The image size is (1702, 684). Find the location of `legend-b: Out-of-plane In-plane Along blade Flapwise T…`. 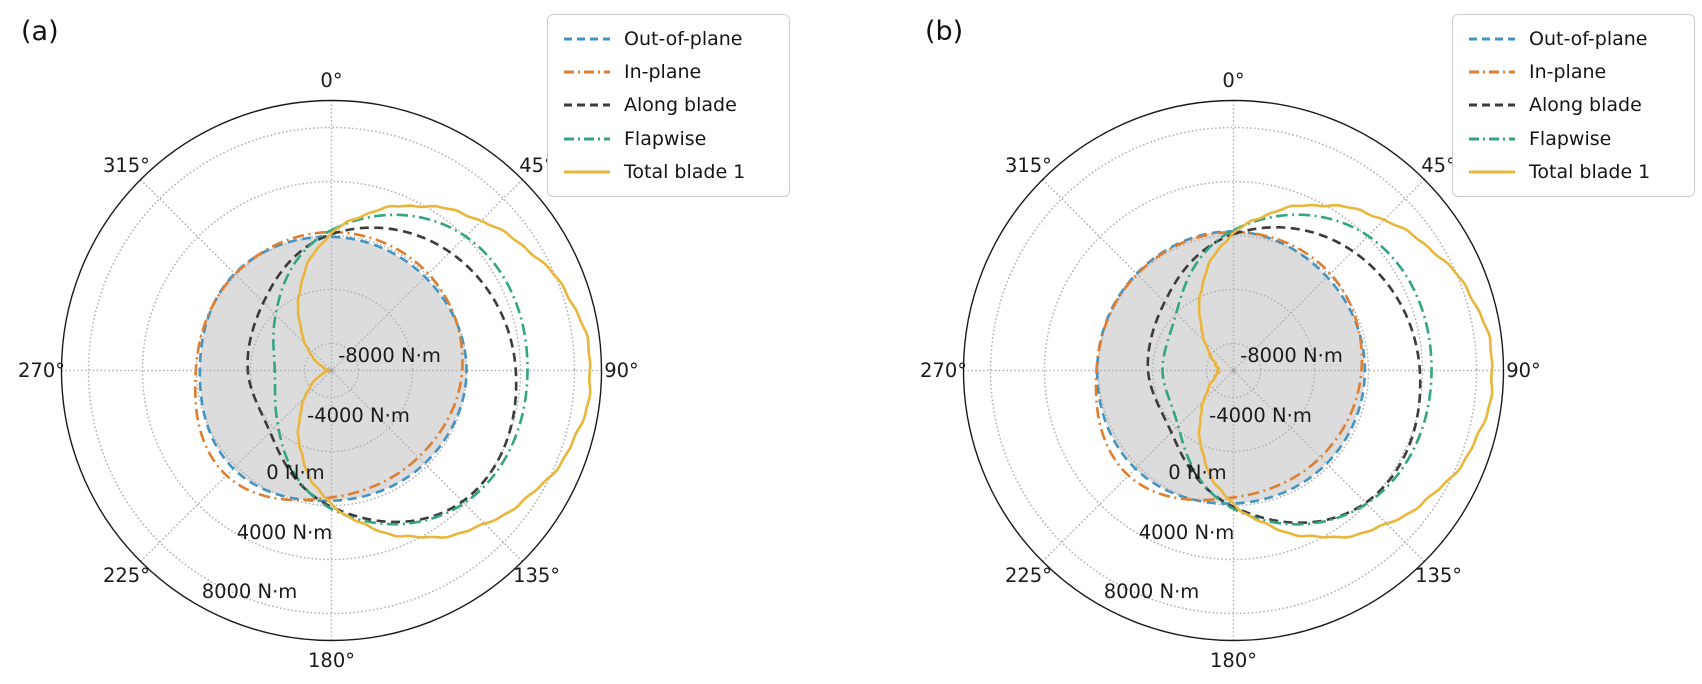

legend-b: Out-of-plane In-plane Along blade Flapwise T… is located at coordinates (1573, 105).